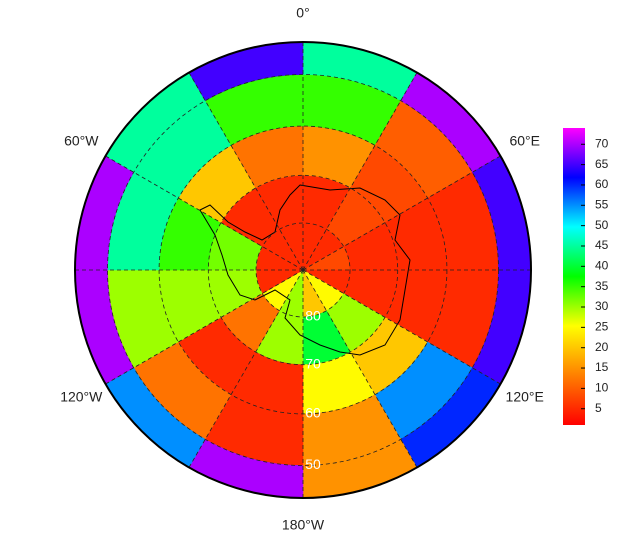  Describe the element at coordinates (598, 408) in the screenshot. I see `colorbar-label: 5` at that location.